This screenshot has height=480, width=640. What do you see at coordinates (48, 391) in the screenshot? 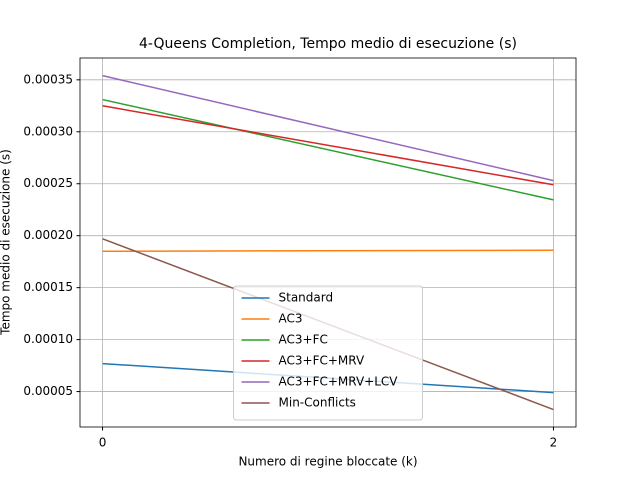
I see `y-tick-label: 0.00005` at bounding box center [48, 391].